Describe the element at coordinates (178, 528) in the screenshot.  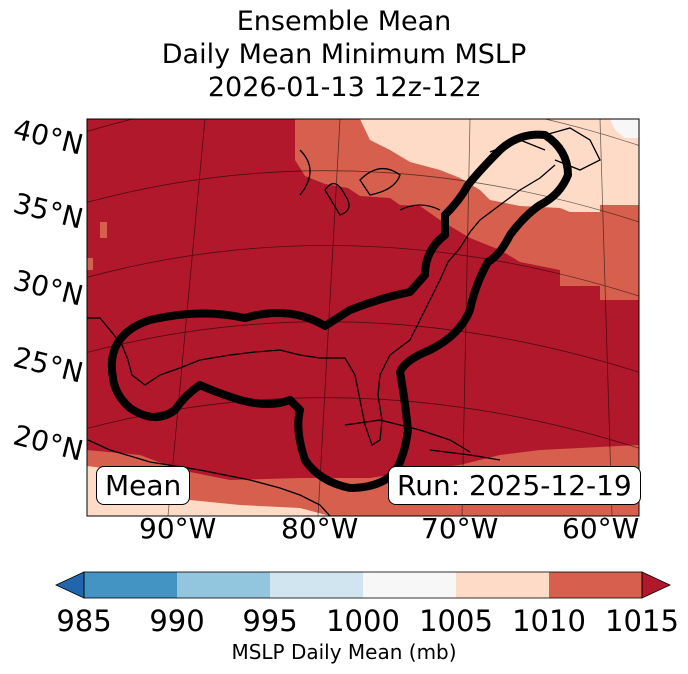
I see `lon-label-90: 90°W` at that location.